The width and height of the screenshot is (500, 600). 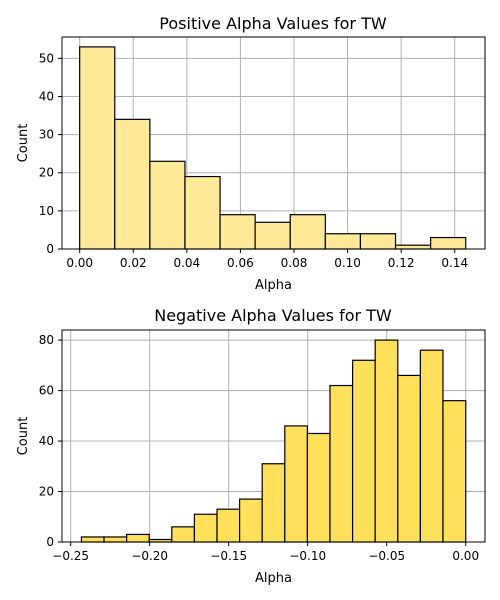 What do you see at coordinates (149, 556) in the screenshot?
I see `x-tick-label: −0.20` at bounding box center [149, 556].